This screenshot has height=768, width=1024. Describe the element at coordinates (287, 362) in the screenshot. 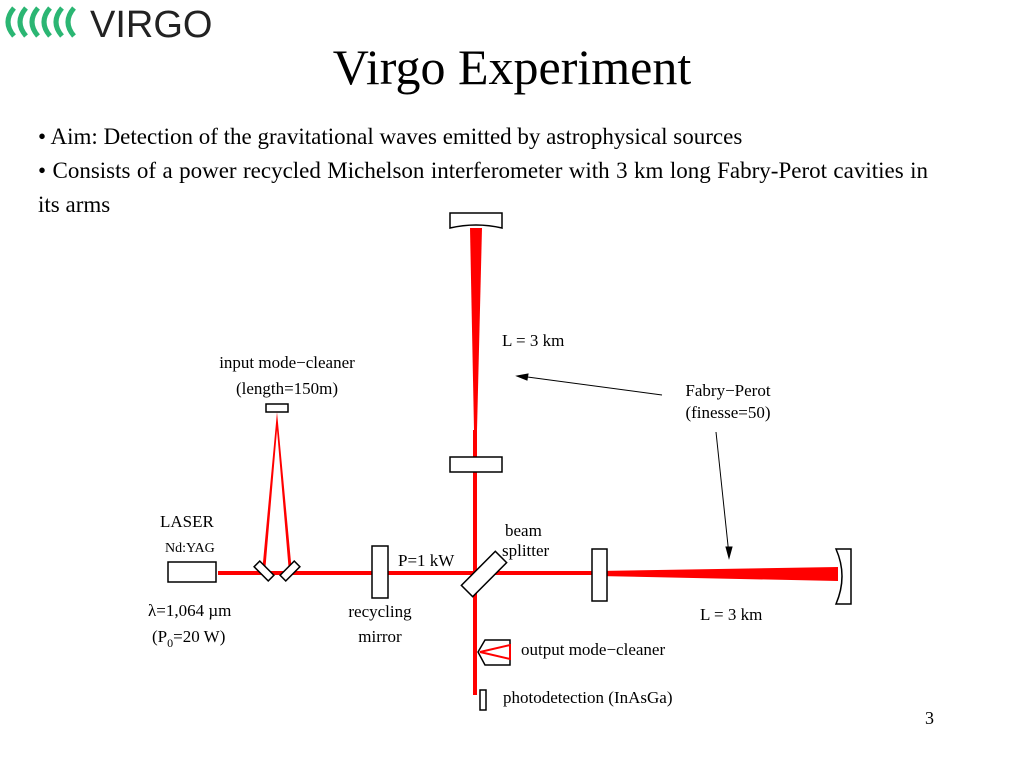

I see `label: input mode−cleaner` at that location.